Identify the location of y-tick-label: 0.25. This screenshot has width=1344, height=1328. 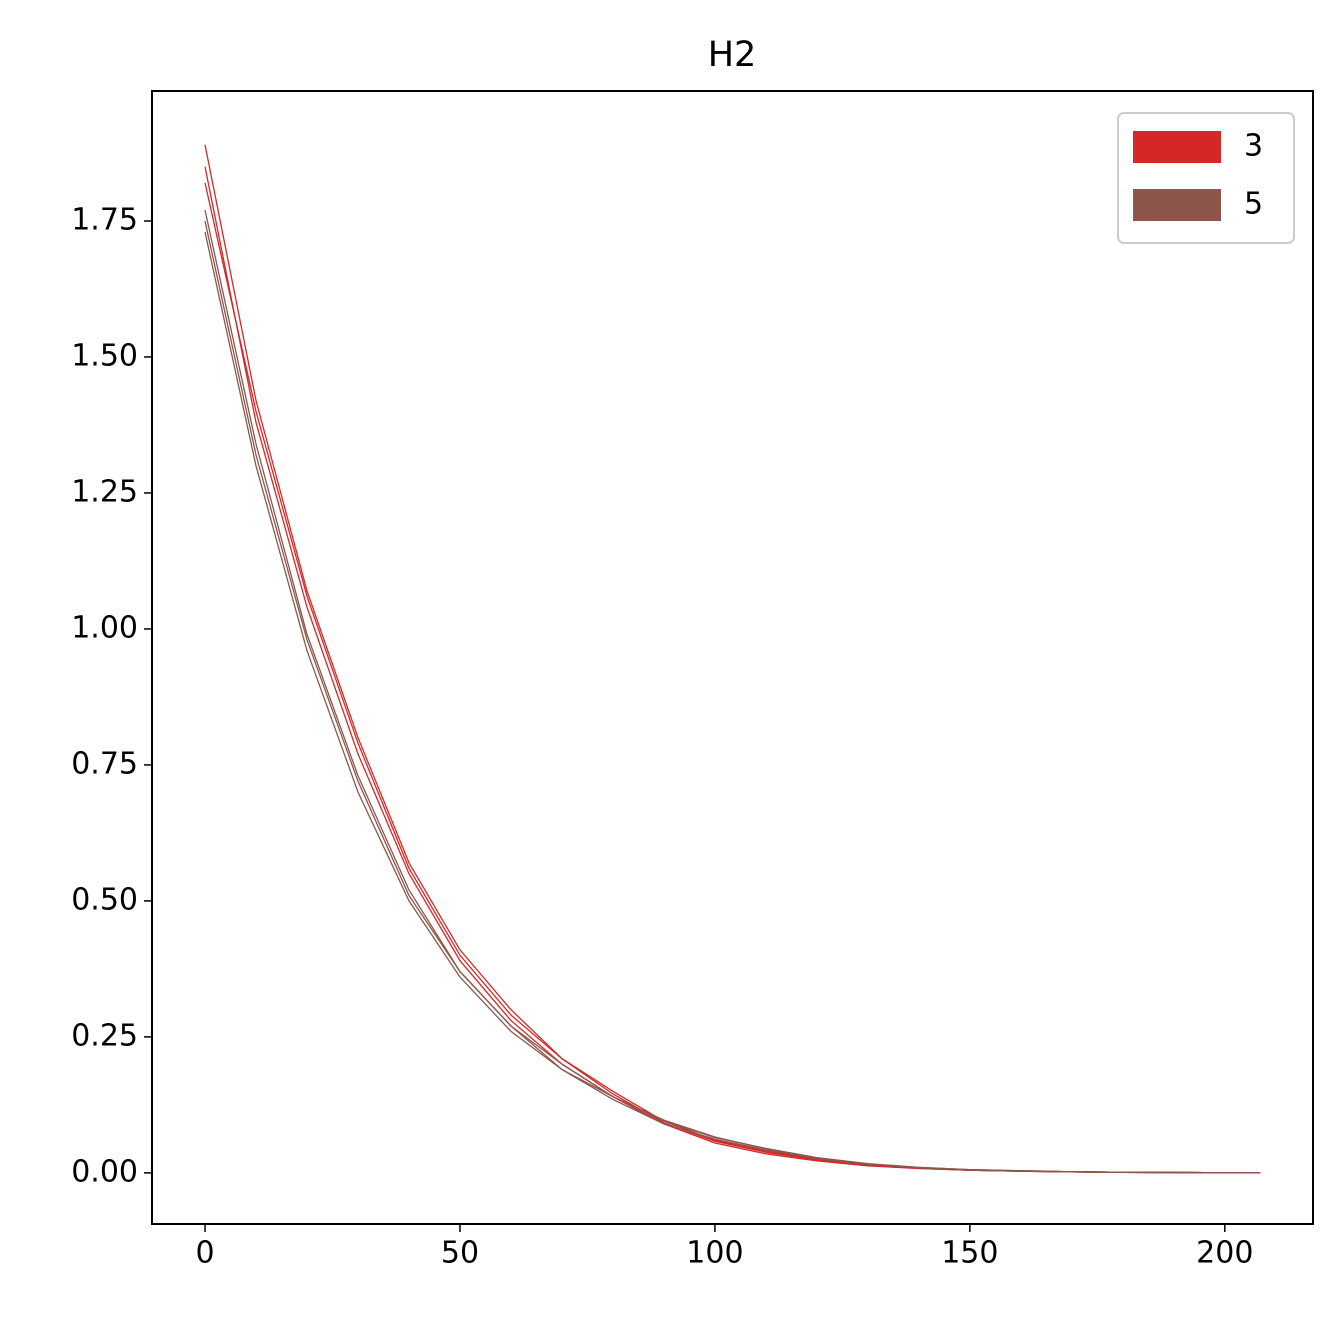
(104, 1035).